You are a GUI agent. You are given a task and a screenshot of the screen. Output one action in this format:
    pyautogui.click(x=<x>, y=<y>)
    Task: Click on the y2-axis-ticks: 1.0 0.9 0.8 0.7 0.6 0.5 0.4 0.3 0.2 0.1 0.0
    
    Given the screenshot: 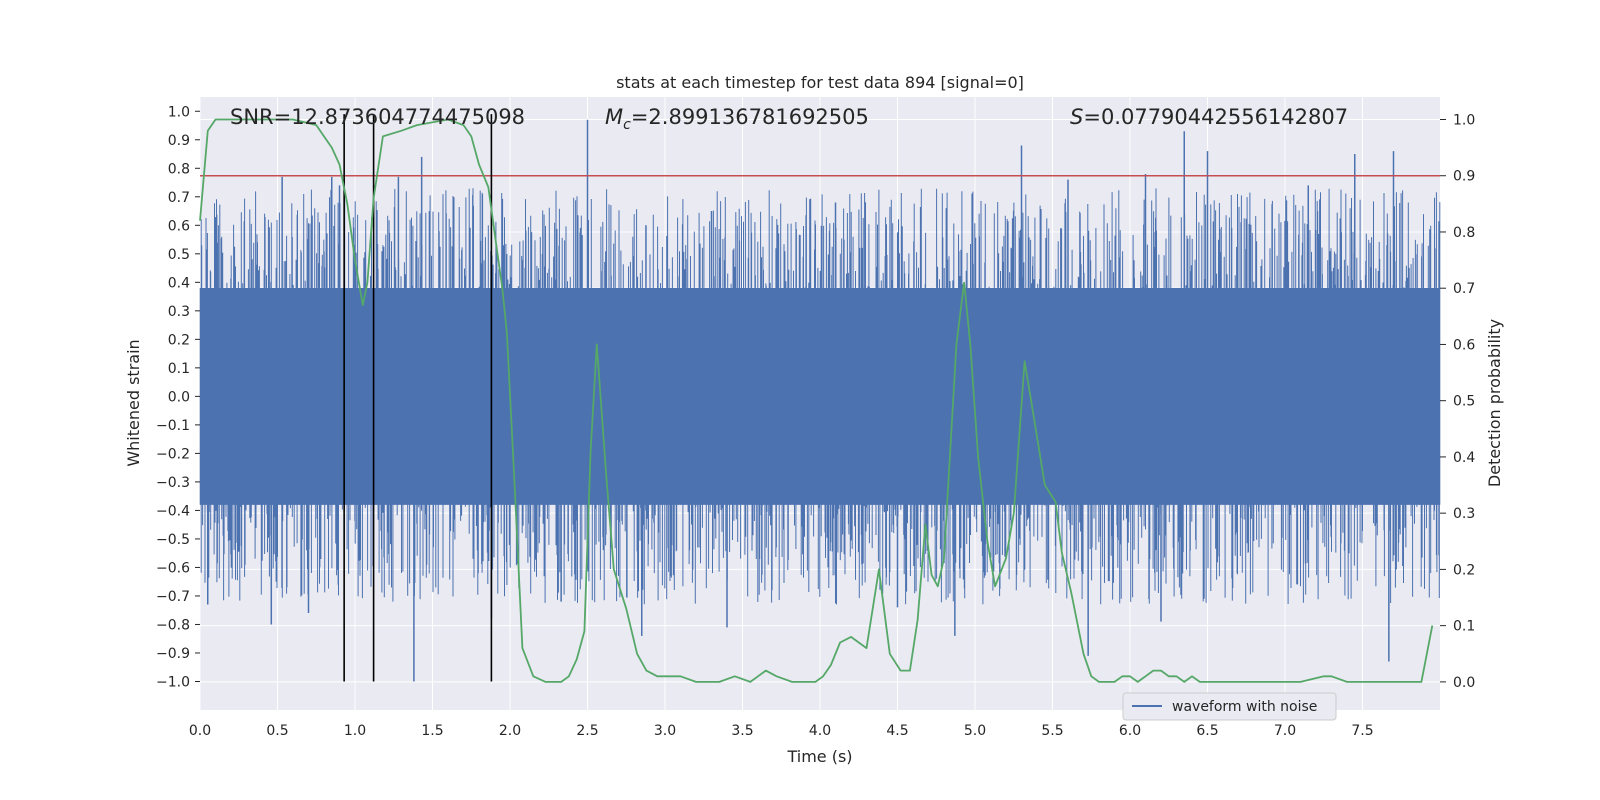 What is the action you would take?
    pyautogui.click(x=1457, y=401)
    